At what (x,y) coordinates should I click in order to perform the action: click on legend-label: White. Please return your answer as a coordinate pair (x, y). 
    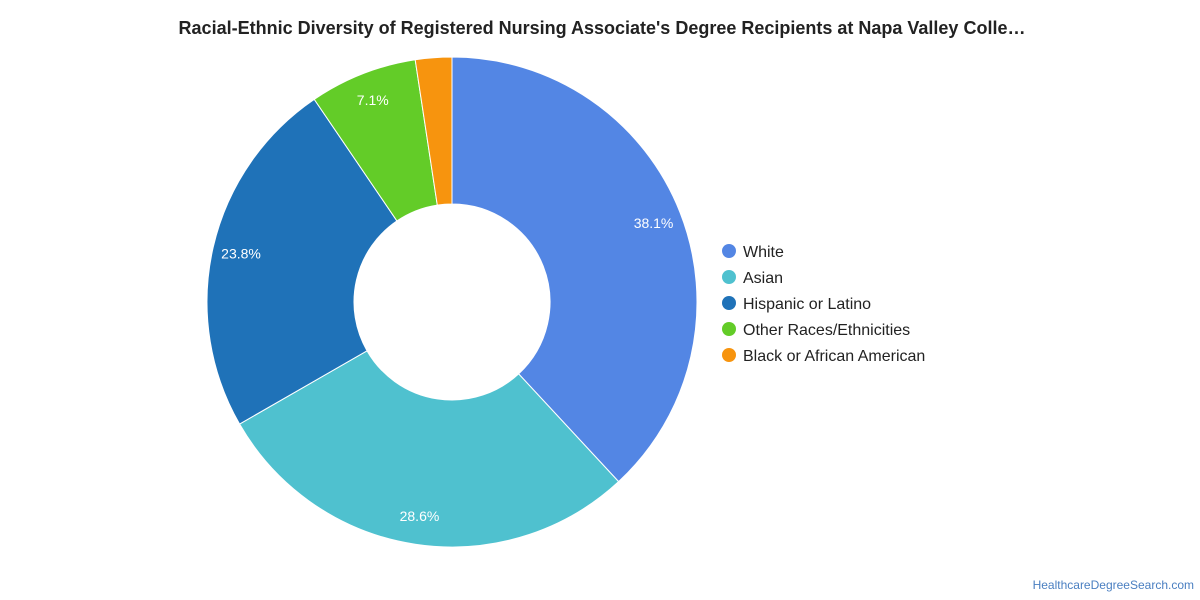
    Looking at the image, I should click on (763, 252).